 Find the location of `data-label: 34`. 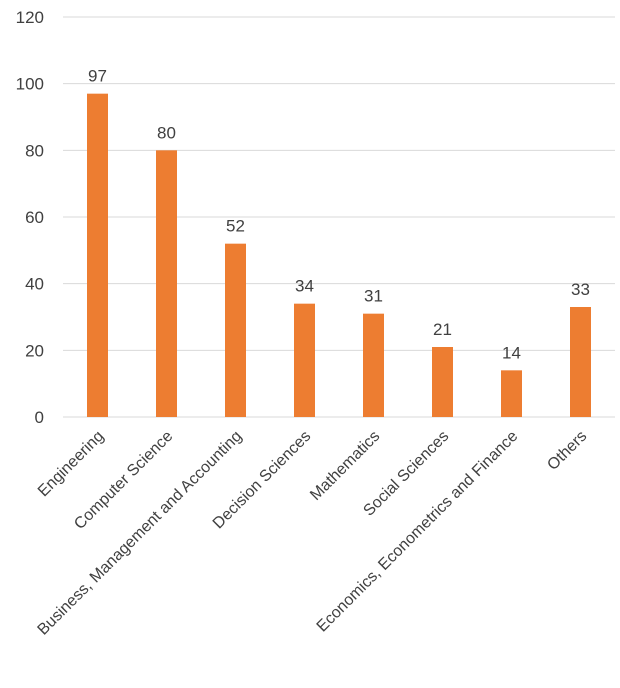

data-label: 34 is located at coordinates (304, 286).